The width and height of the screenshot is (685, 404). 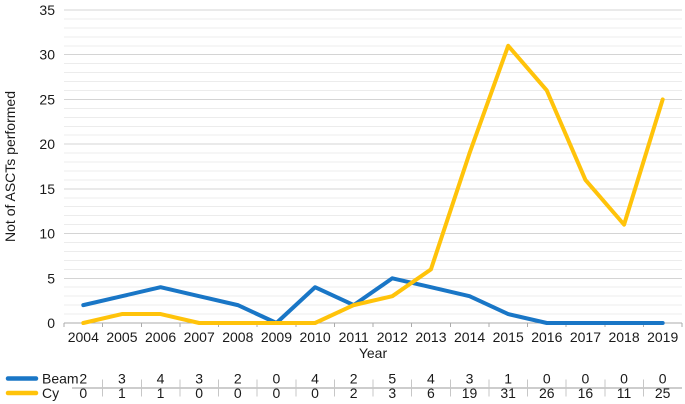 I want to click on cy-table-value: 26, so click(x=547, y=393).